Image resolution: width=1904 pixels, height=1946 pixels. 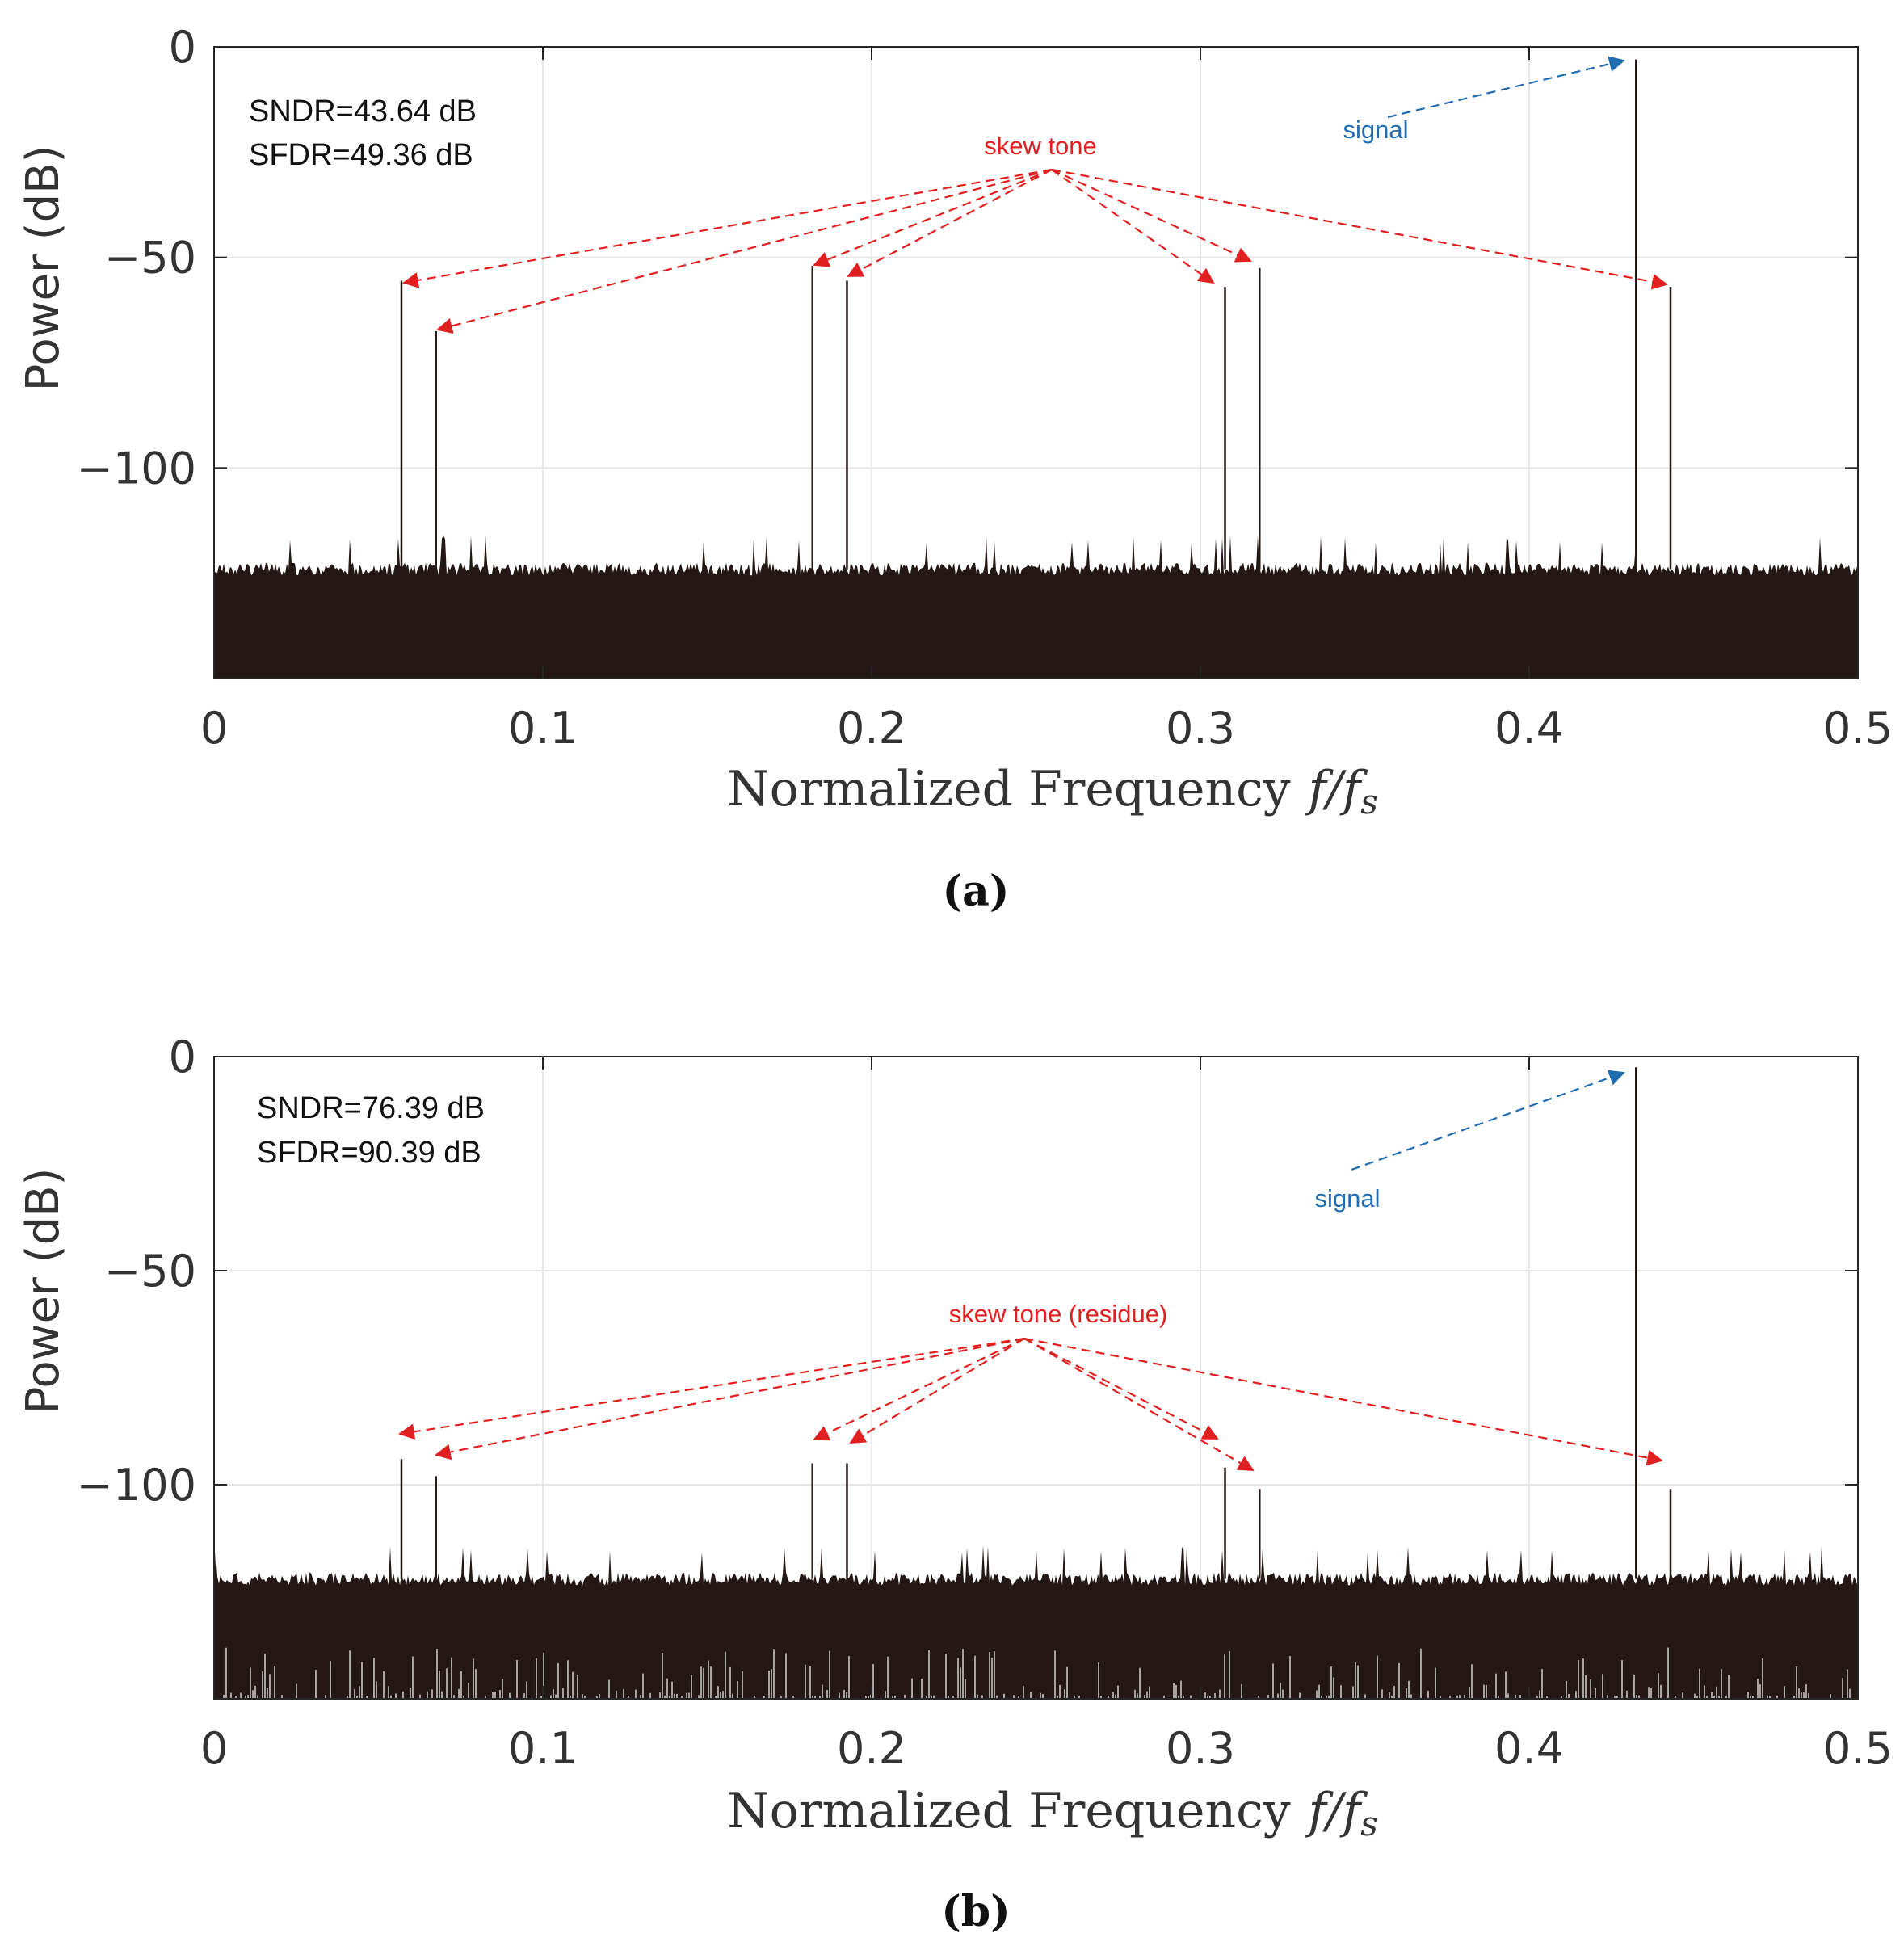 I want to click on noise-floor-b, so click(x=1036, y=1622).